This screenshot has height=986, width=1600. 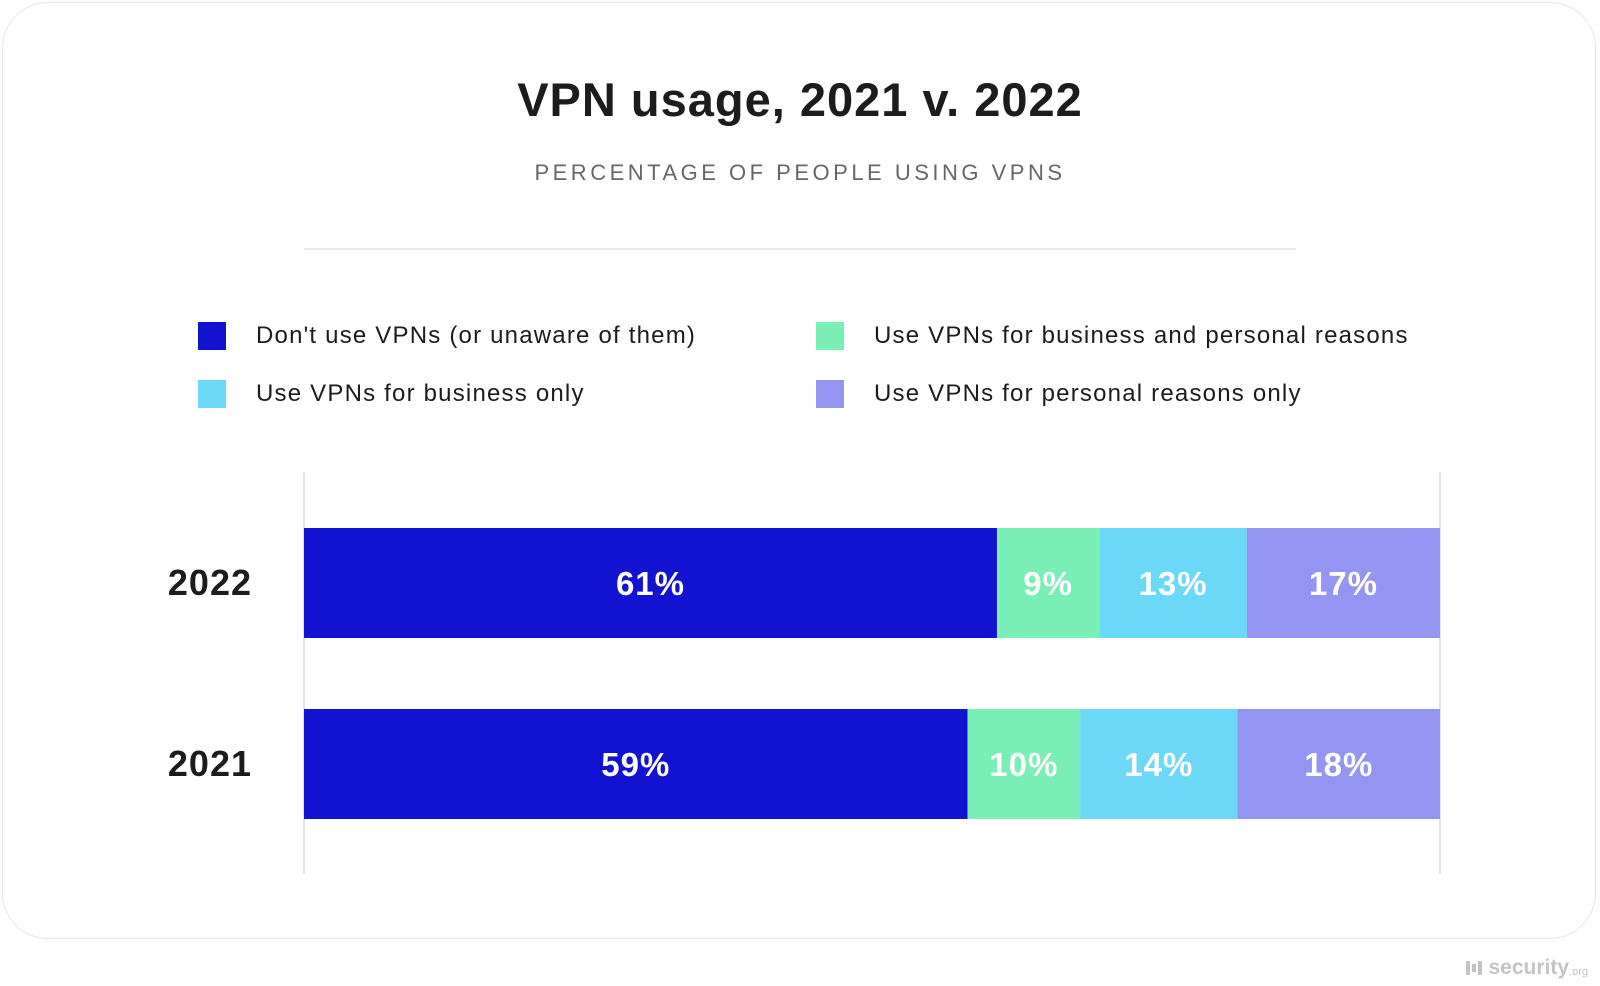 What do you see at coordinates (476, 335) in the screenshot?
I see `legend-label: Don't use VPNs (or unaware of them)` at bounding box center [476, 335].